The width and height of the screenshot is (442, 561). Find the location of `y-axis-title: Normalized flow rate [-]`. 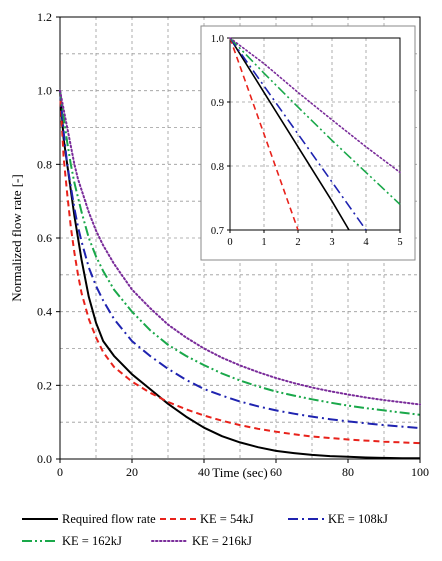

y-axis-title: Normalized flow rate [-] is located at coordinates (16, 237).